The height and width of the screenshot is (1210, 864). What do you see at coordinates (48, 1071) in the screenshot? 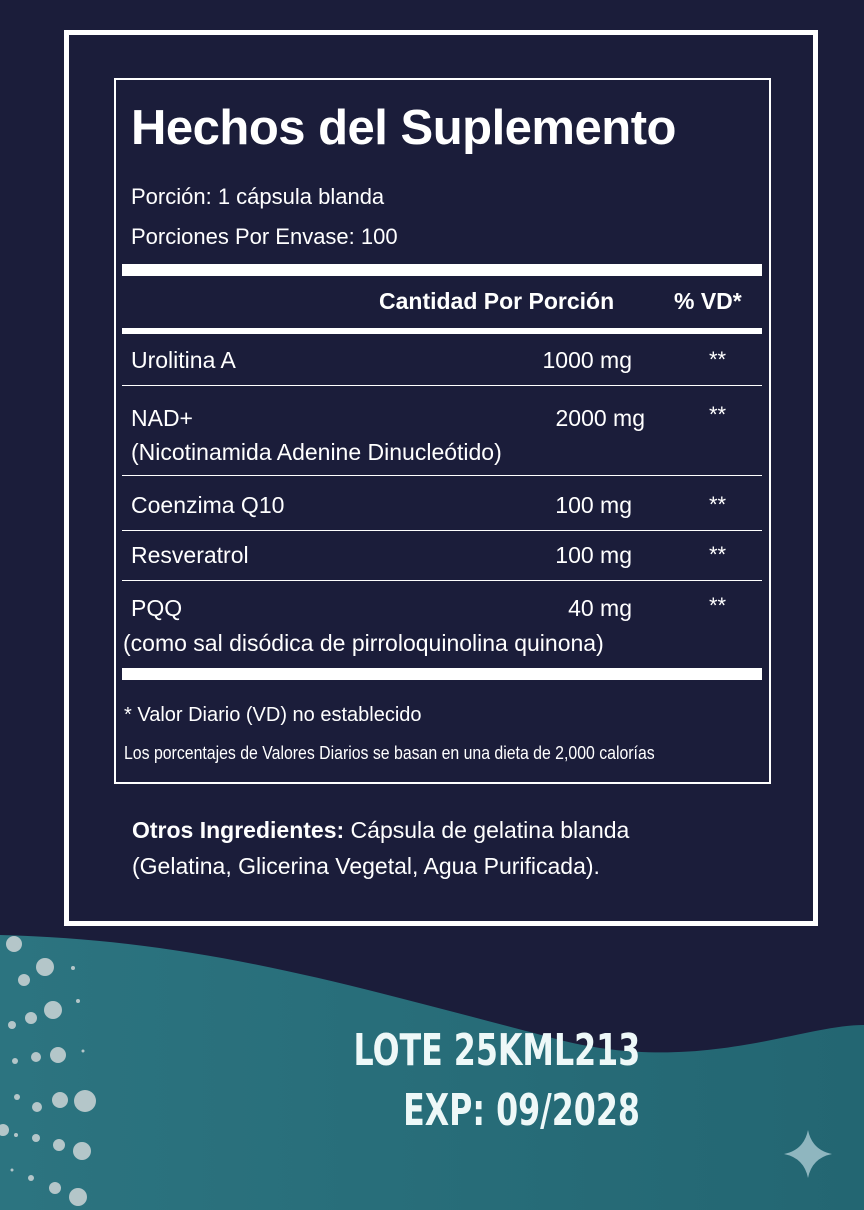
I see `dot-pattern` at bounding box center [48, 1071].